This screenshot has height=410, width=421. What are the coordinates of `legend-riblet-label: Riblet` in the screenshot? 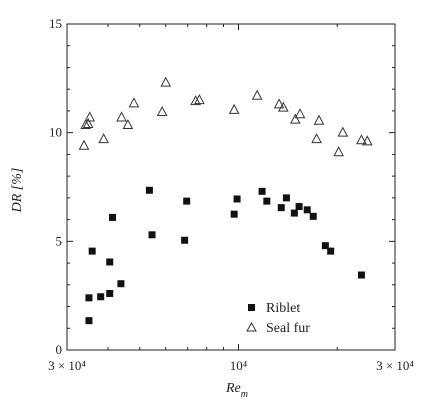 It's located at (283, 308).